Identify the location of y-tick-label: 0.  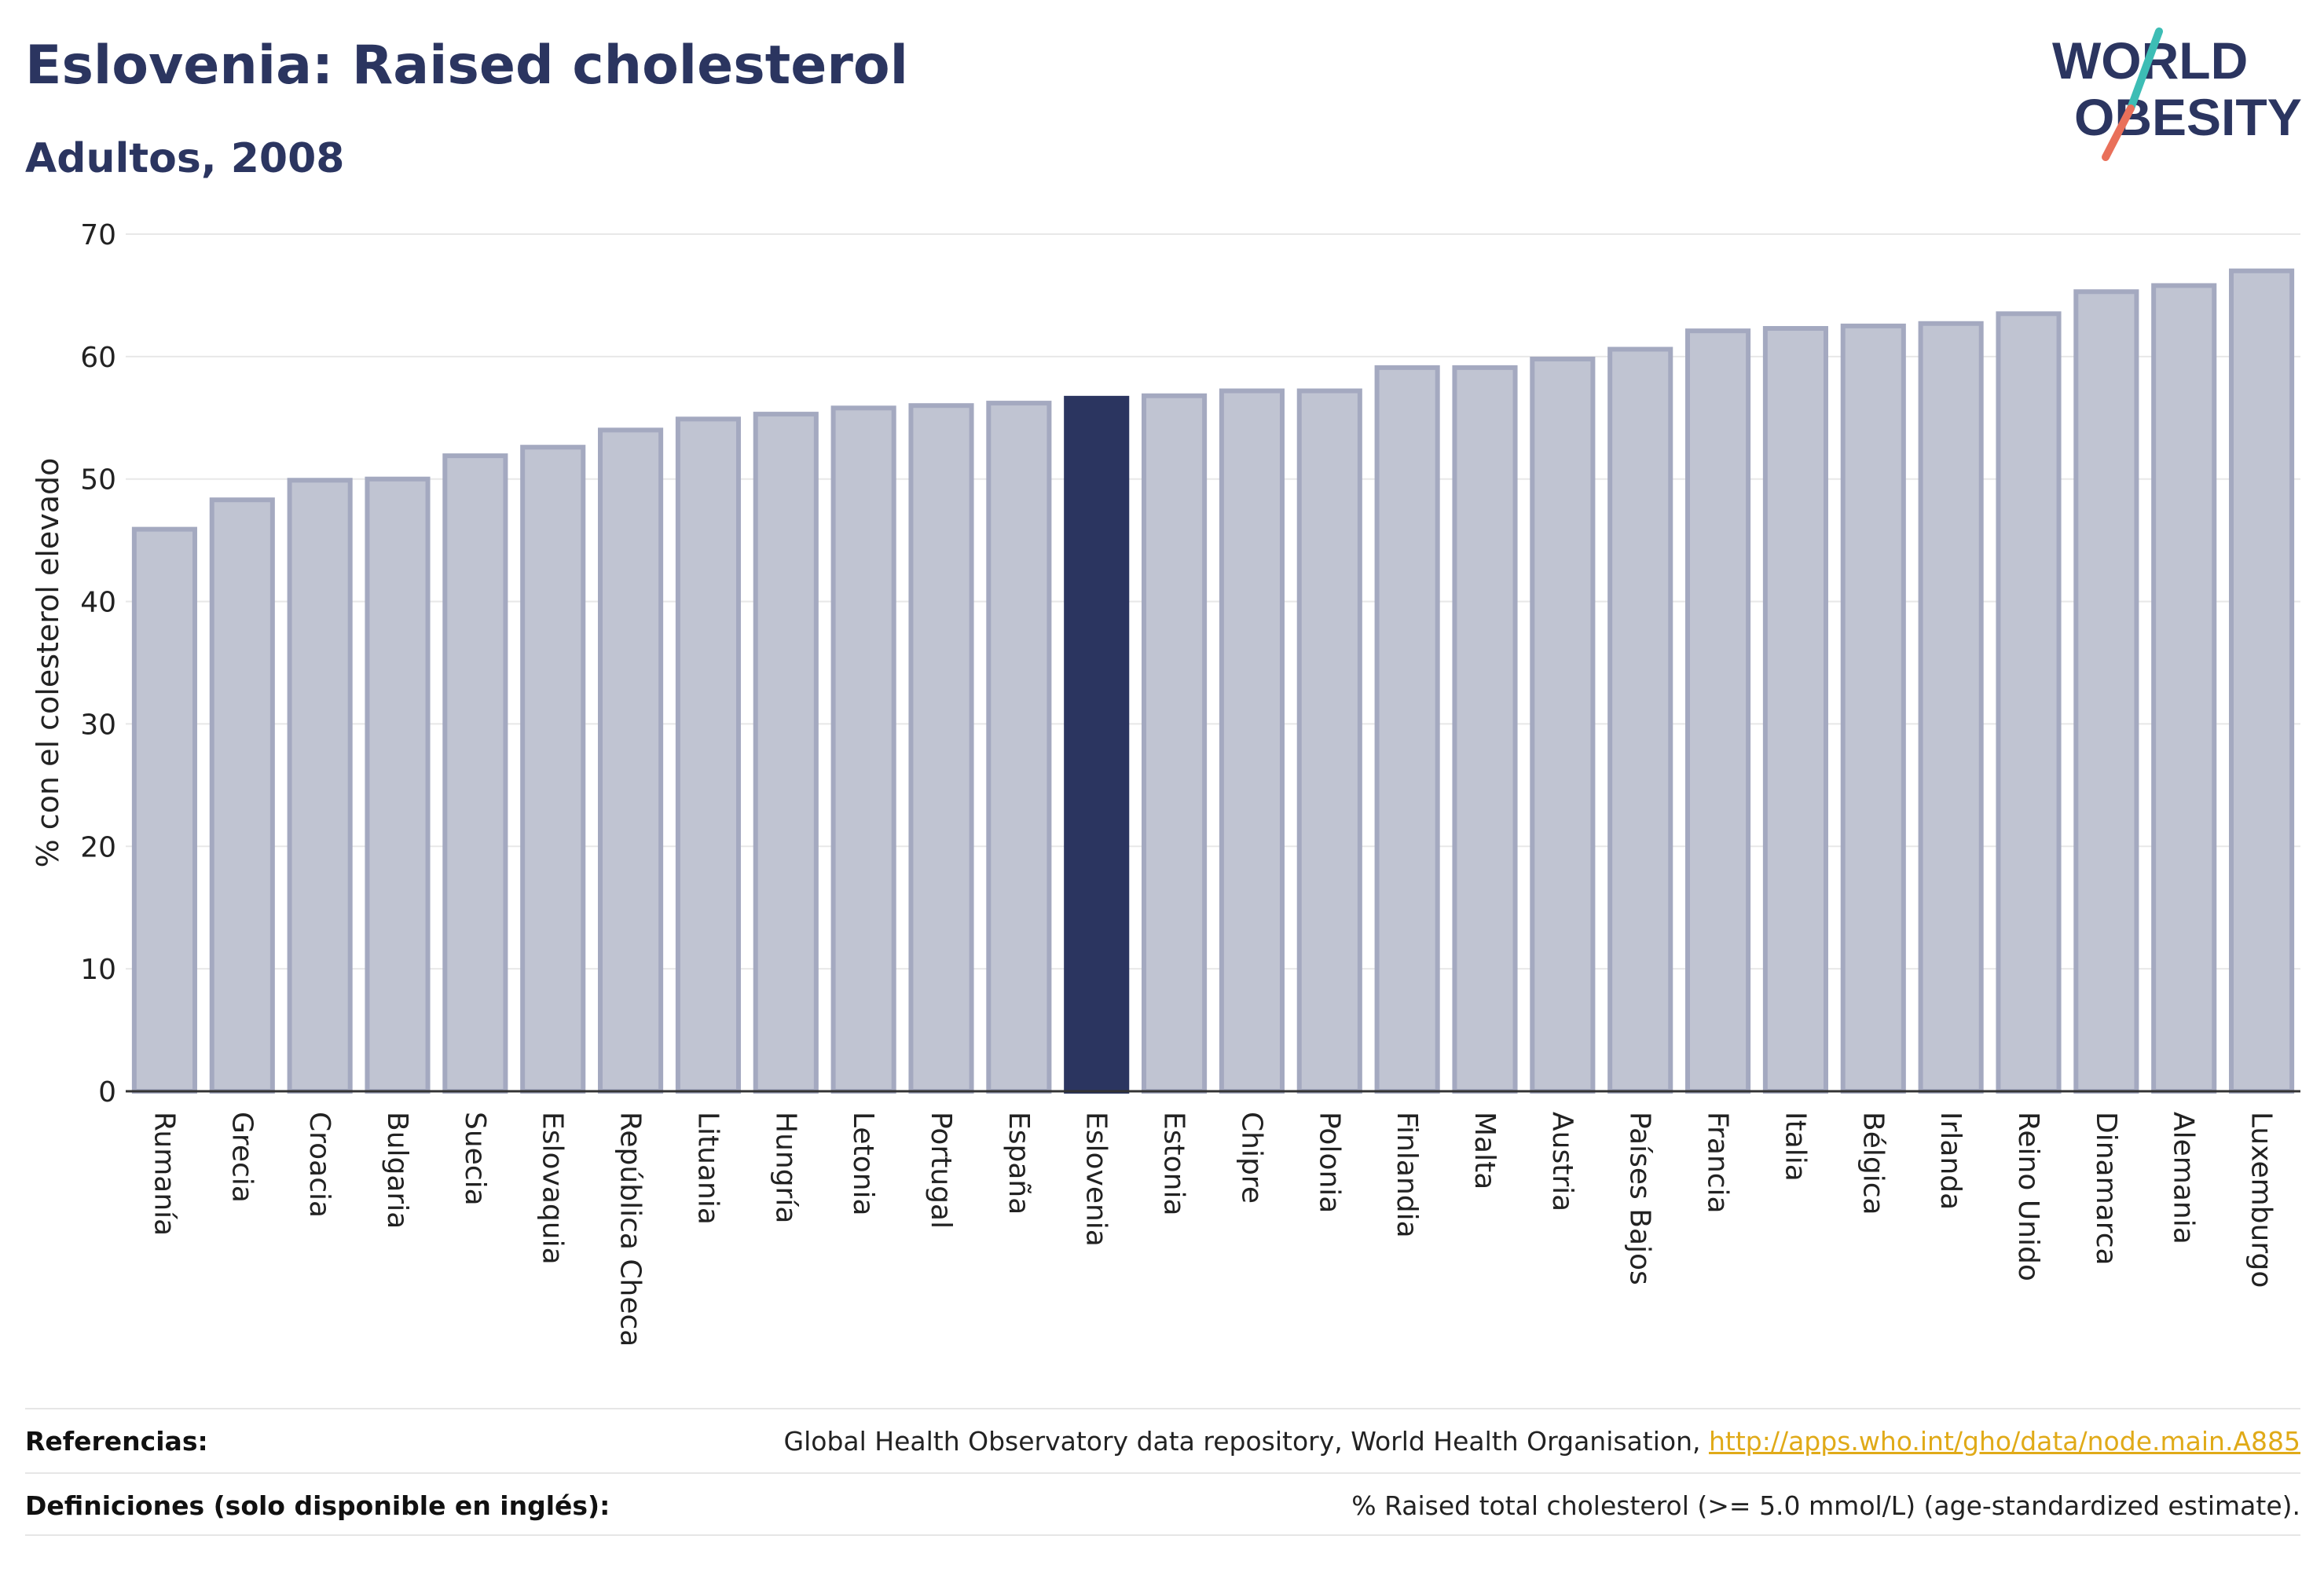
(107, 1092).